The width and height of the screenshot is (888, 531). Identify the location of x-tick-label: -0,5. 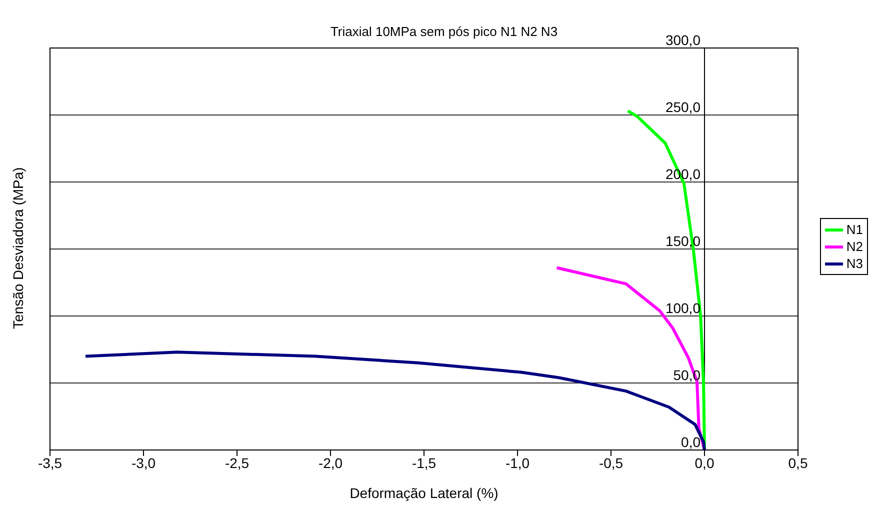
(611, 462).